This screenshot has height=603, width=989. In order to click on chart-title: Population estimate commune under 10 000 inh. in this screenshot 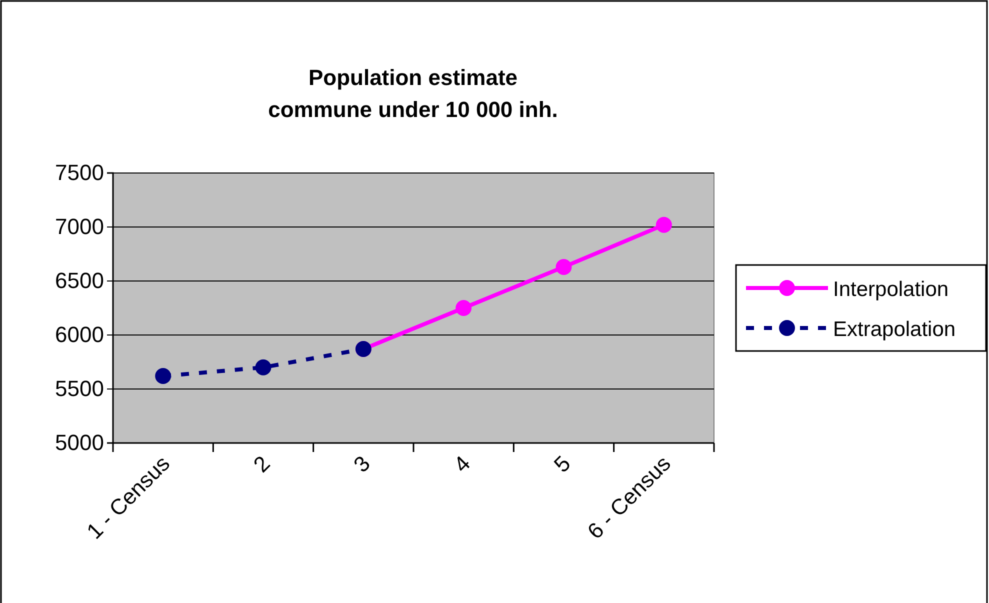, I will do `click(413, 93)`.